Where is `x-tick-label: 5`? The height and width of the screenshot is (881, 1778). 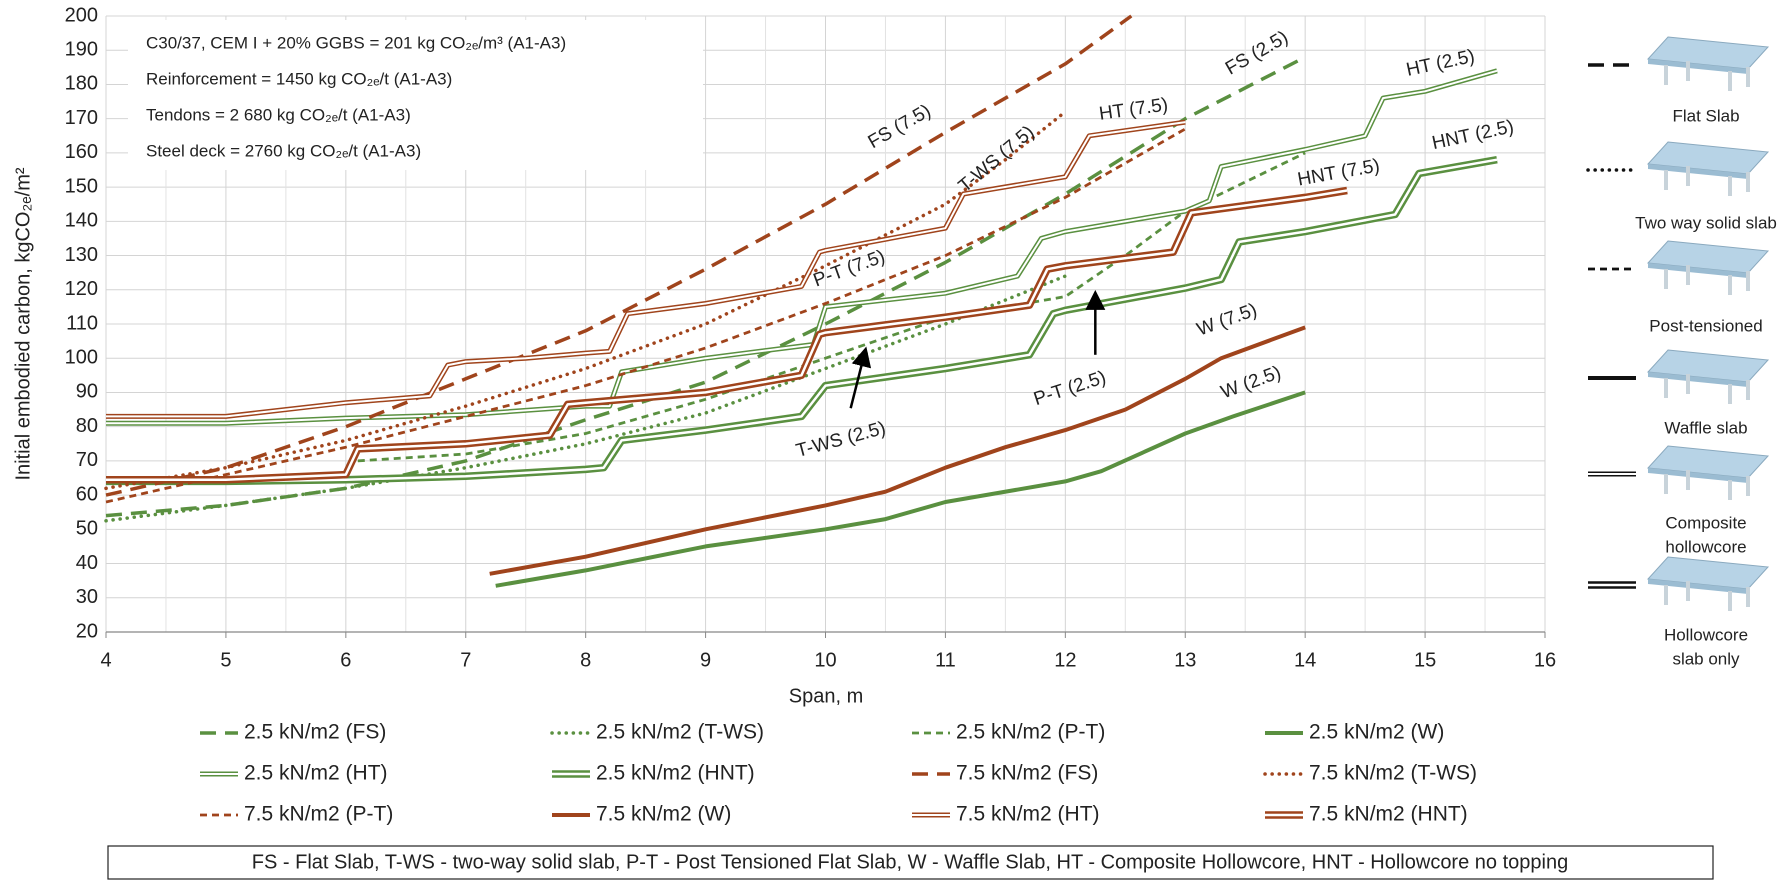
x-tick-label: 5 is located at coordinates (225, 660).